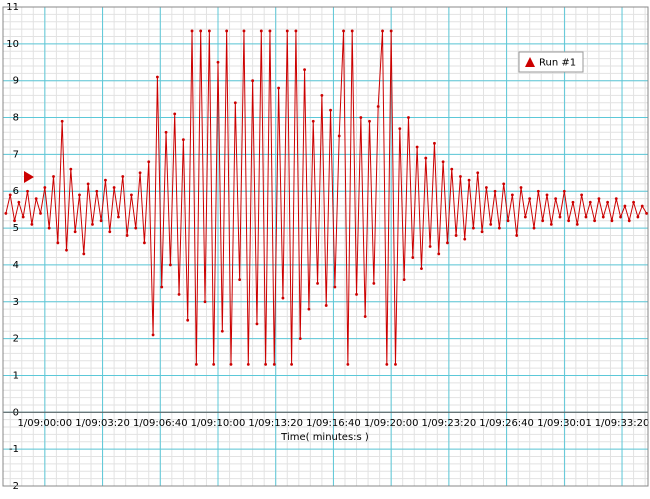  Describe the element at coordinates (45, 423) in the screenshot. I see `x-tick-label: 1/09:00:00` at that location.